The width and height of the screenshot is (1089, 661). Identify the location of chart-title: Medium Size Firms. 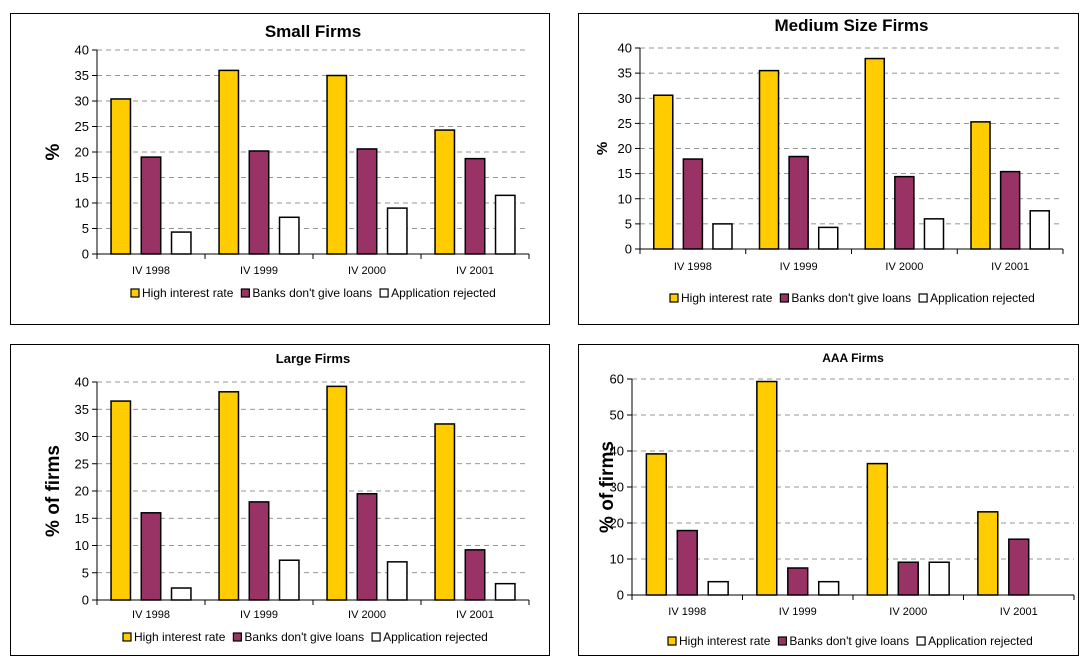
(852, 25).